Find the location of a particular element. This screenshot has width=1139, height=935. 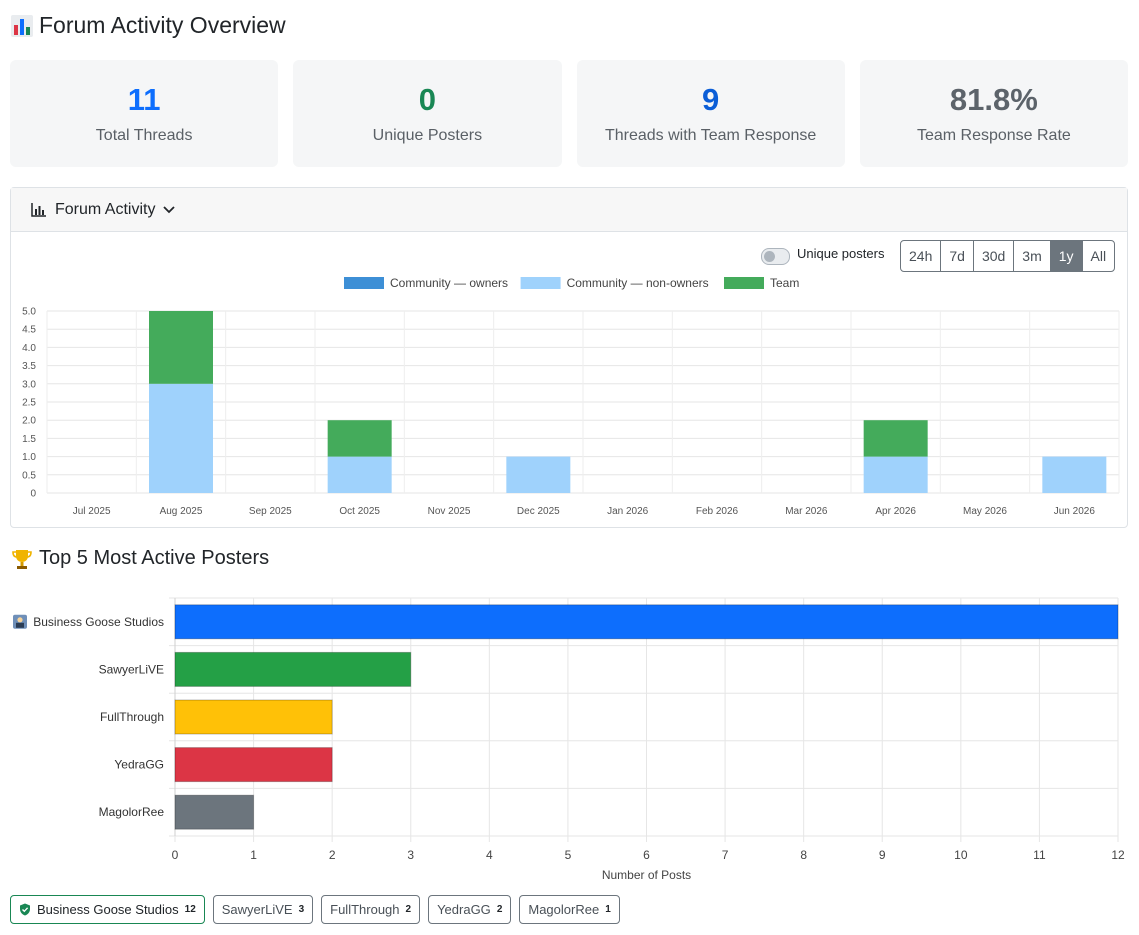

forum-activity-title: Forum Activity is located at coordinates (105, 209).